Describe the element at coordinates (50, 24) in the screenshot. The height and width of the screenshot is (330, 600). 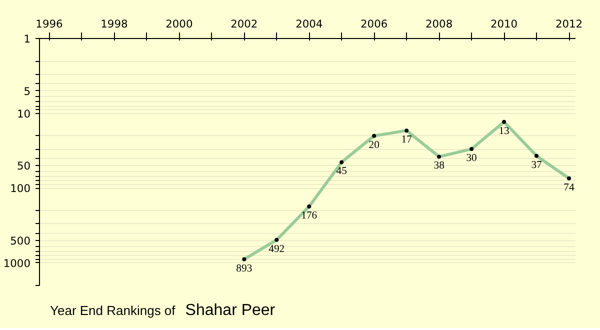
I see `x-tick-label: 1996` at that location.